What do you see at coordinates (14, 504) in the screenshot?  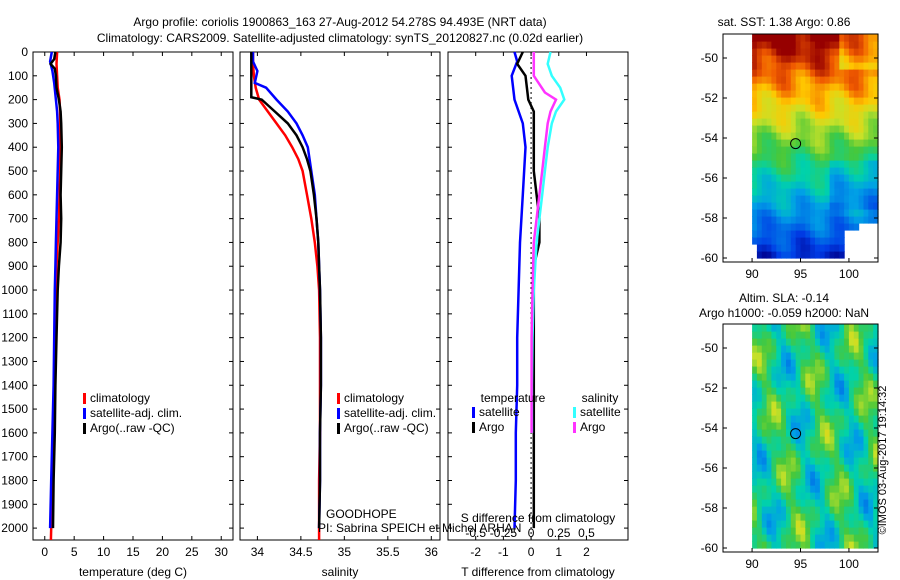 I see `y-tick-label: 1900` at bounding box center [14, 504].